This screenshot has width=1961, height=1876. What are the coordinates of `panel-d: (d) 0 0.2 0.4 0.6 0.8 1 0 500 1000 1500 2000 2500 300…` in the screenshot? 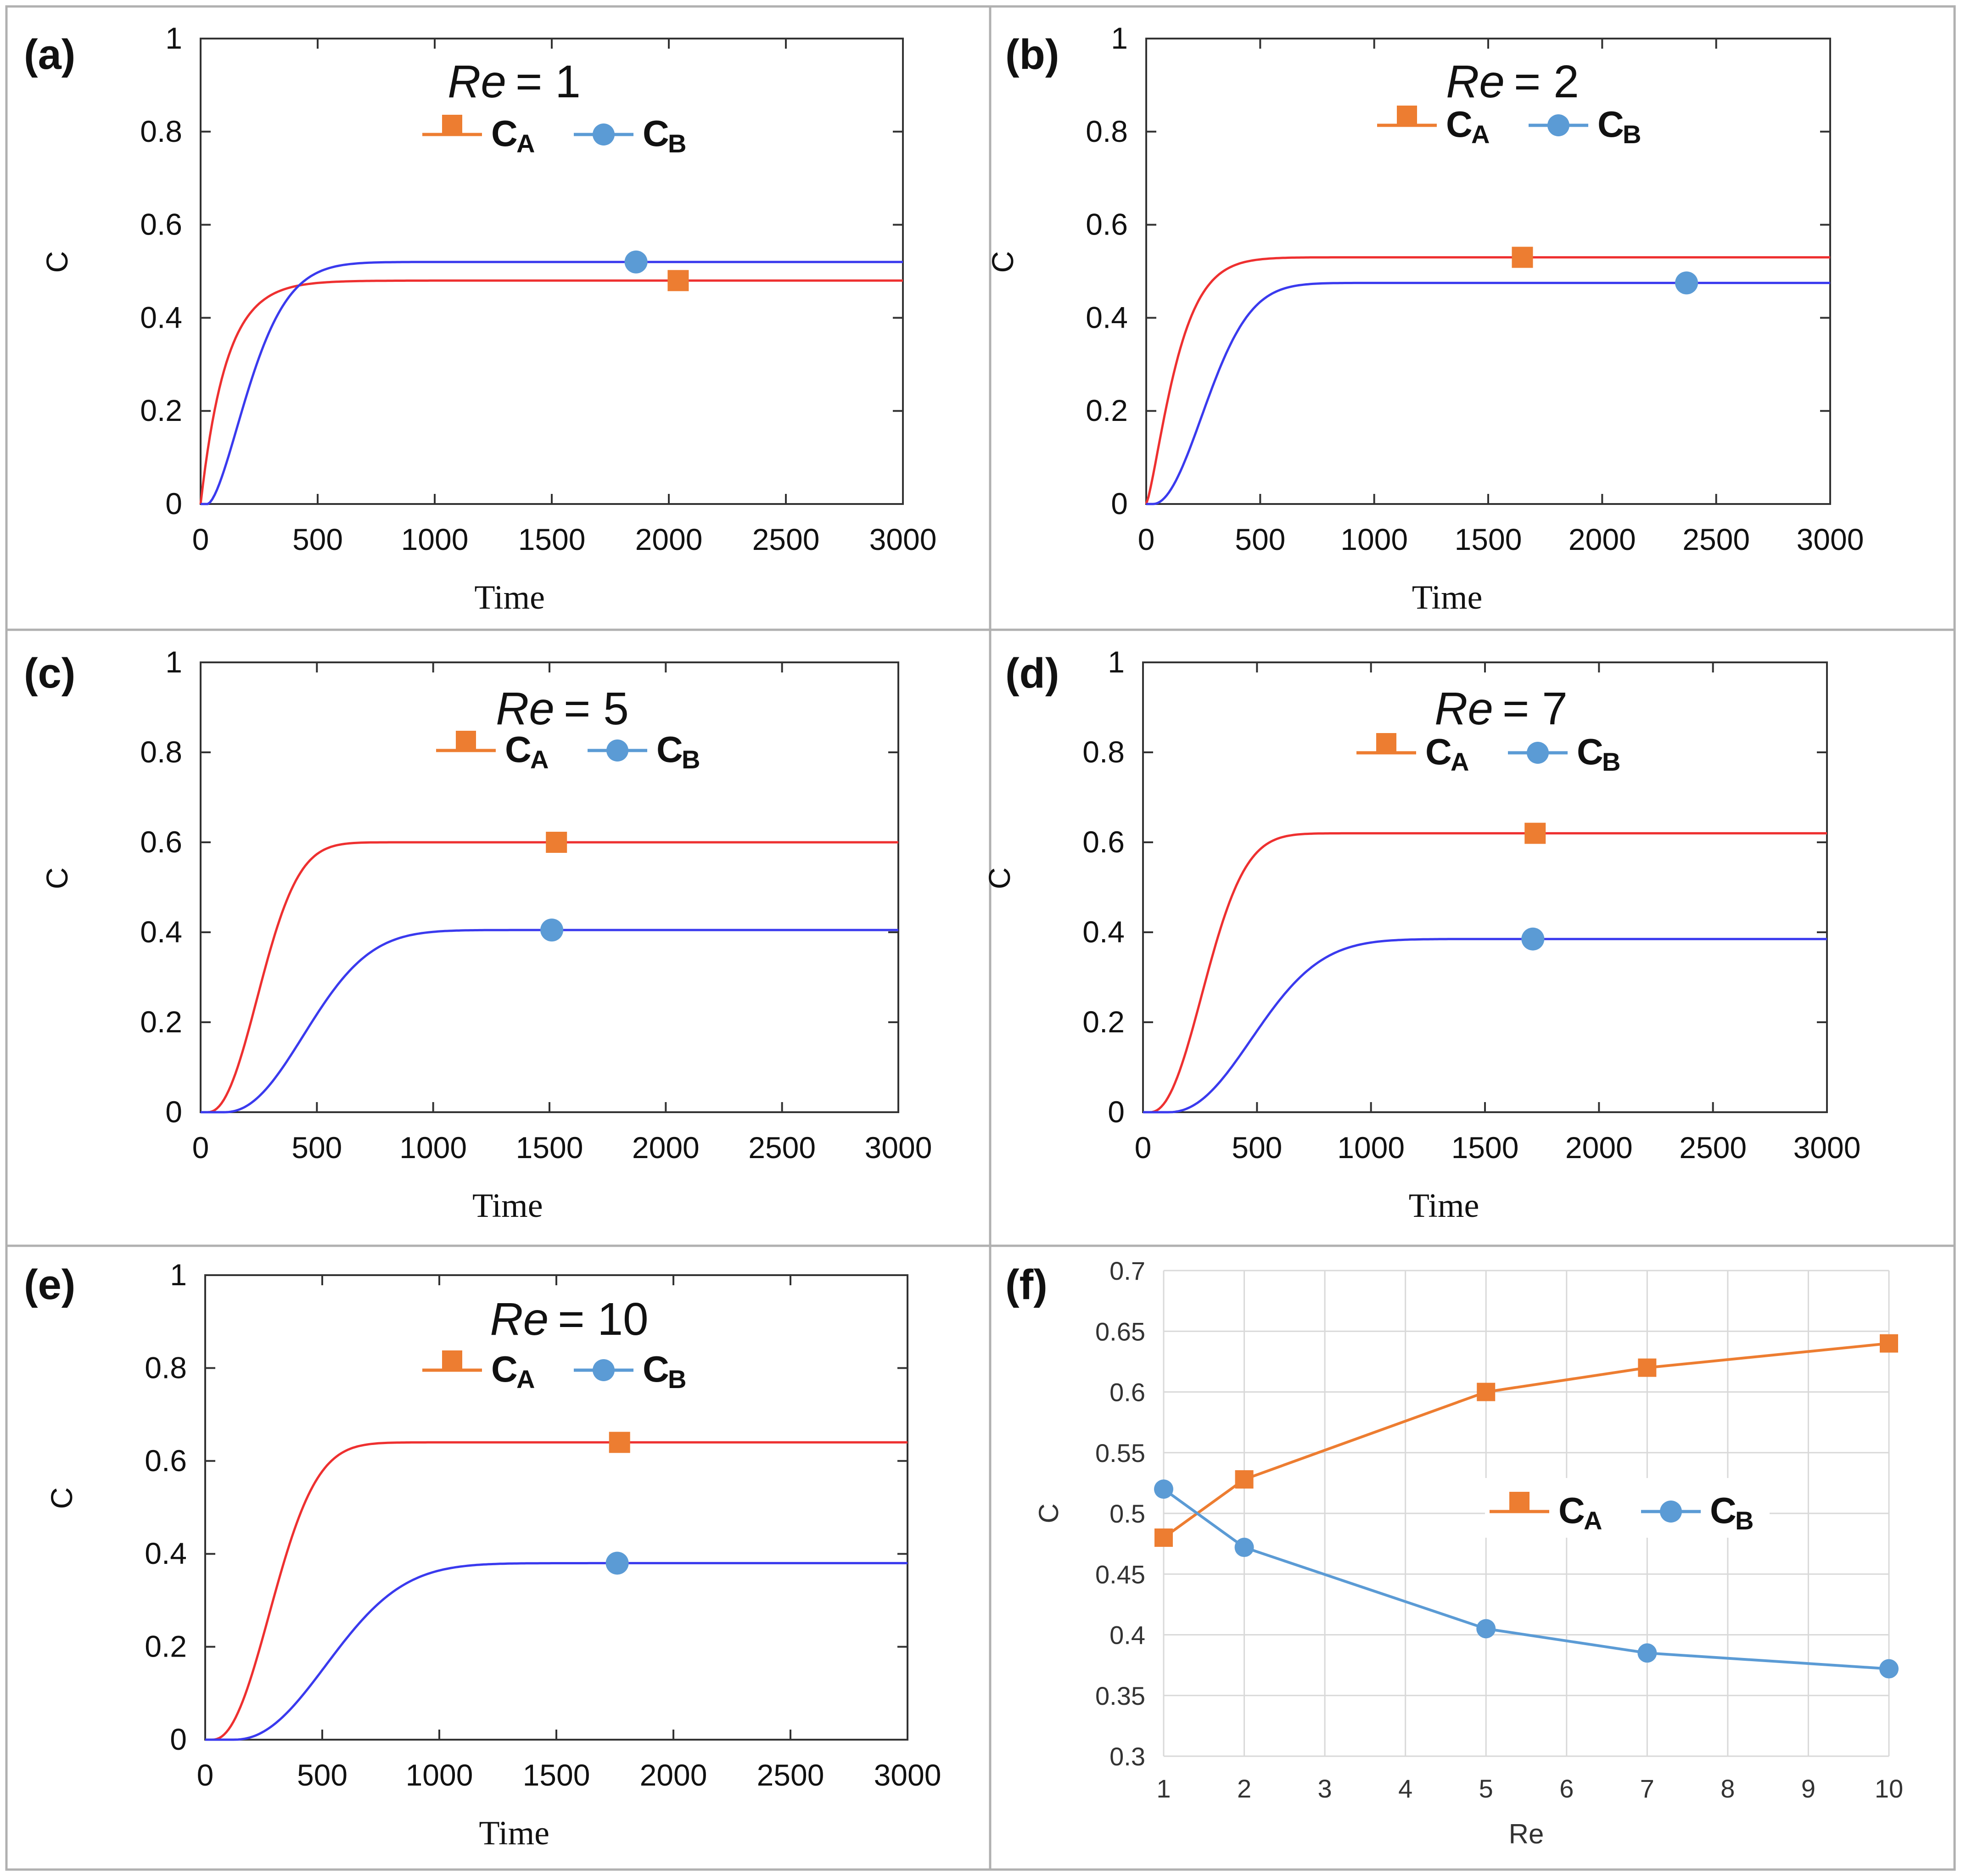 It's located at (1421, 935).